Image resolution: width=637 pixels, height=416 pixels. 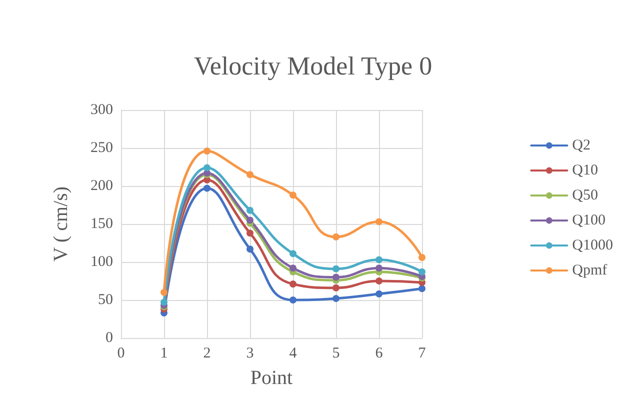 I want to click on y-tick-label: 100, so click(x=101, y=262).